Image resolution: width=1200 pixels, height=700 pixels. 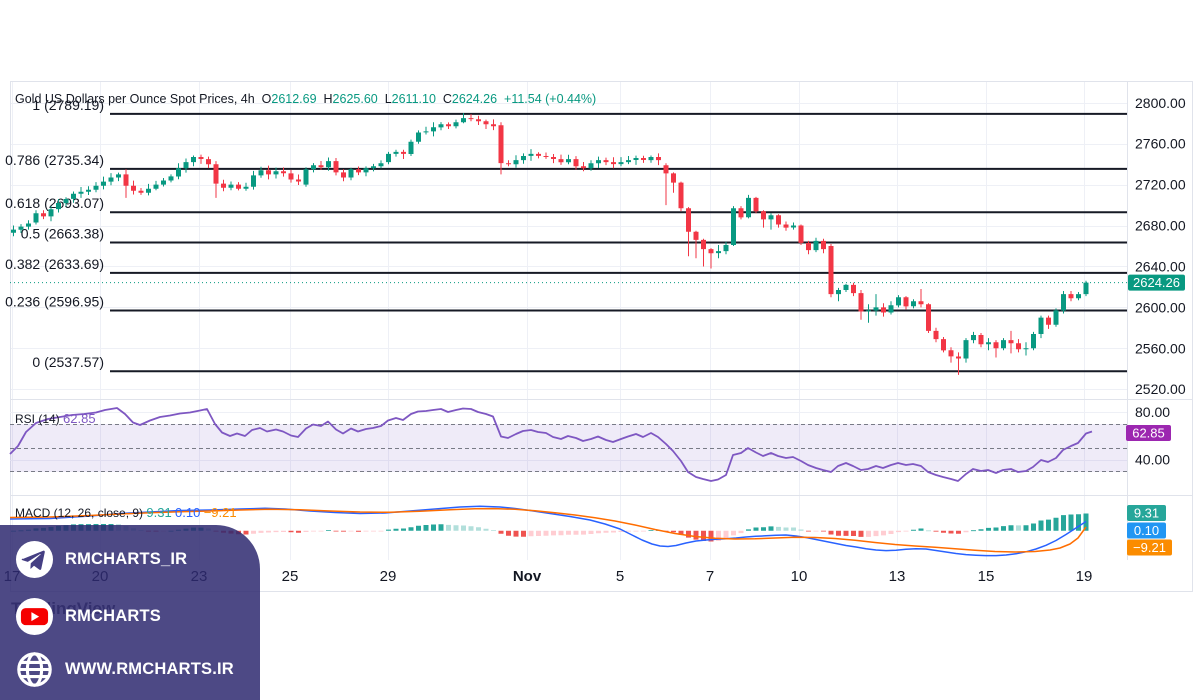 I want to click on svg-text: 1 (2789.19), so click(x=68, y=105).